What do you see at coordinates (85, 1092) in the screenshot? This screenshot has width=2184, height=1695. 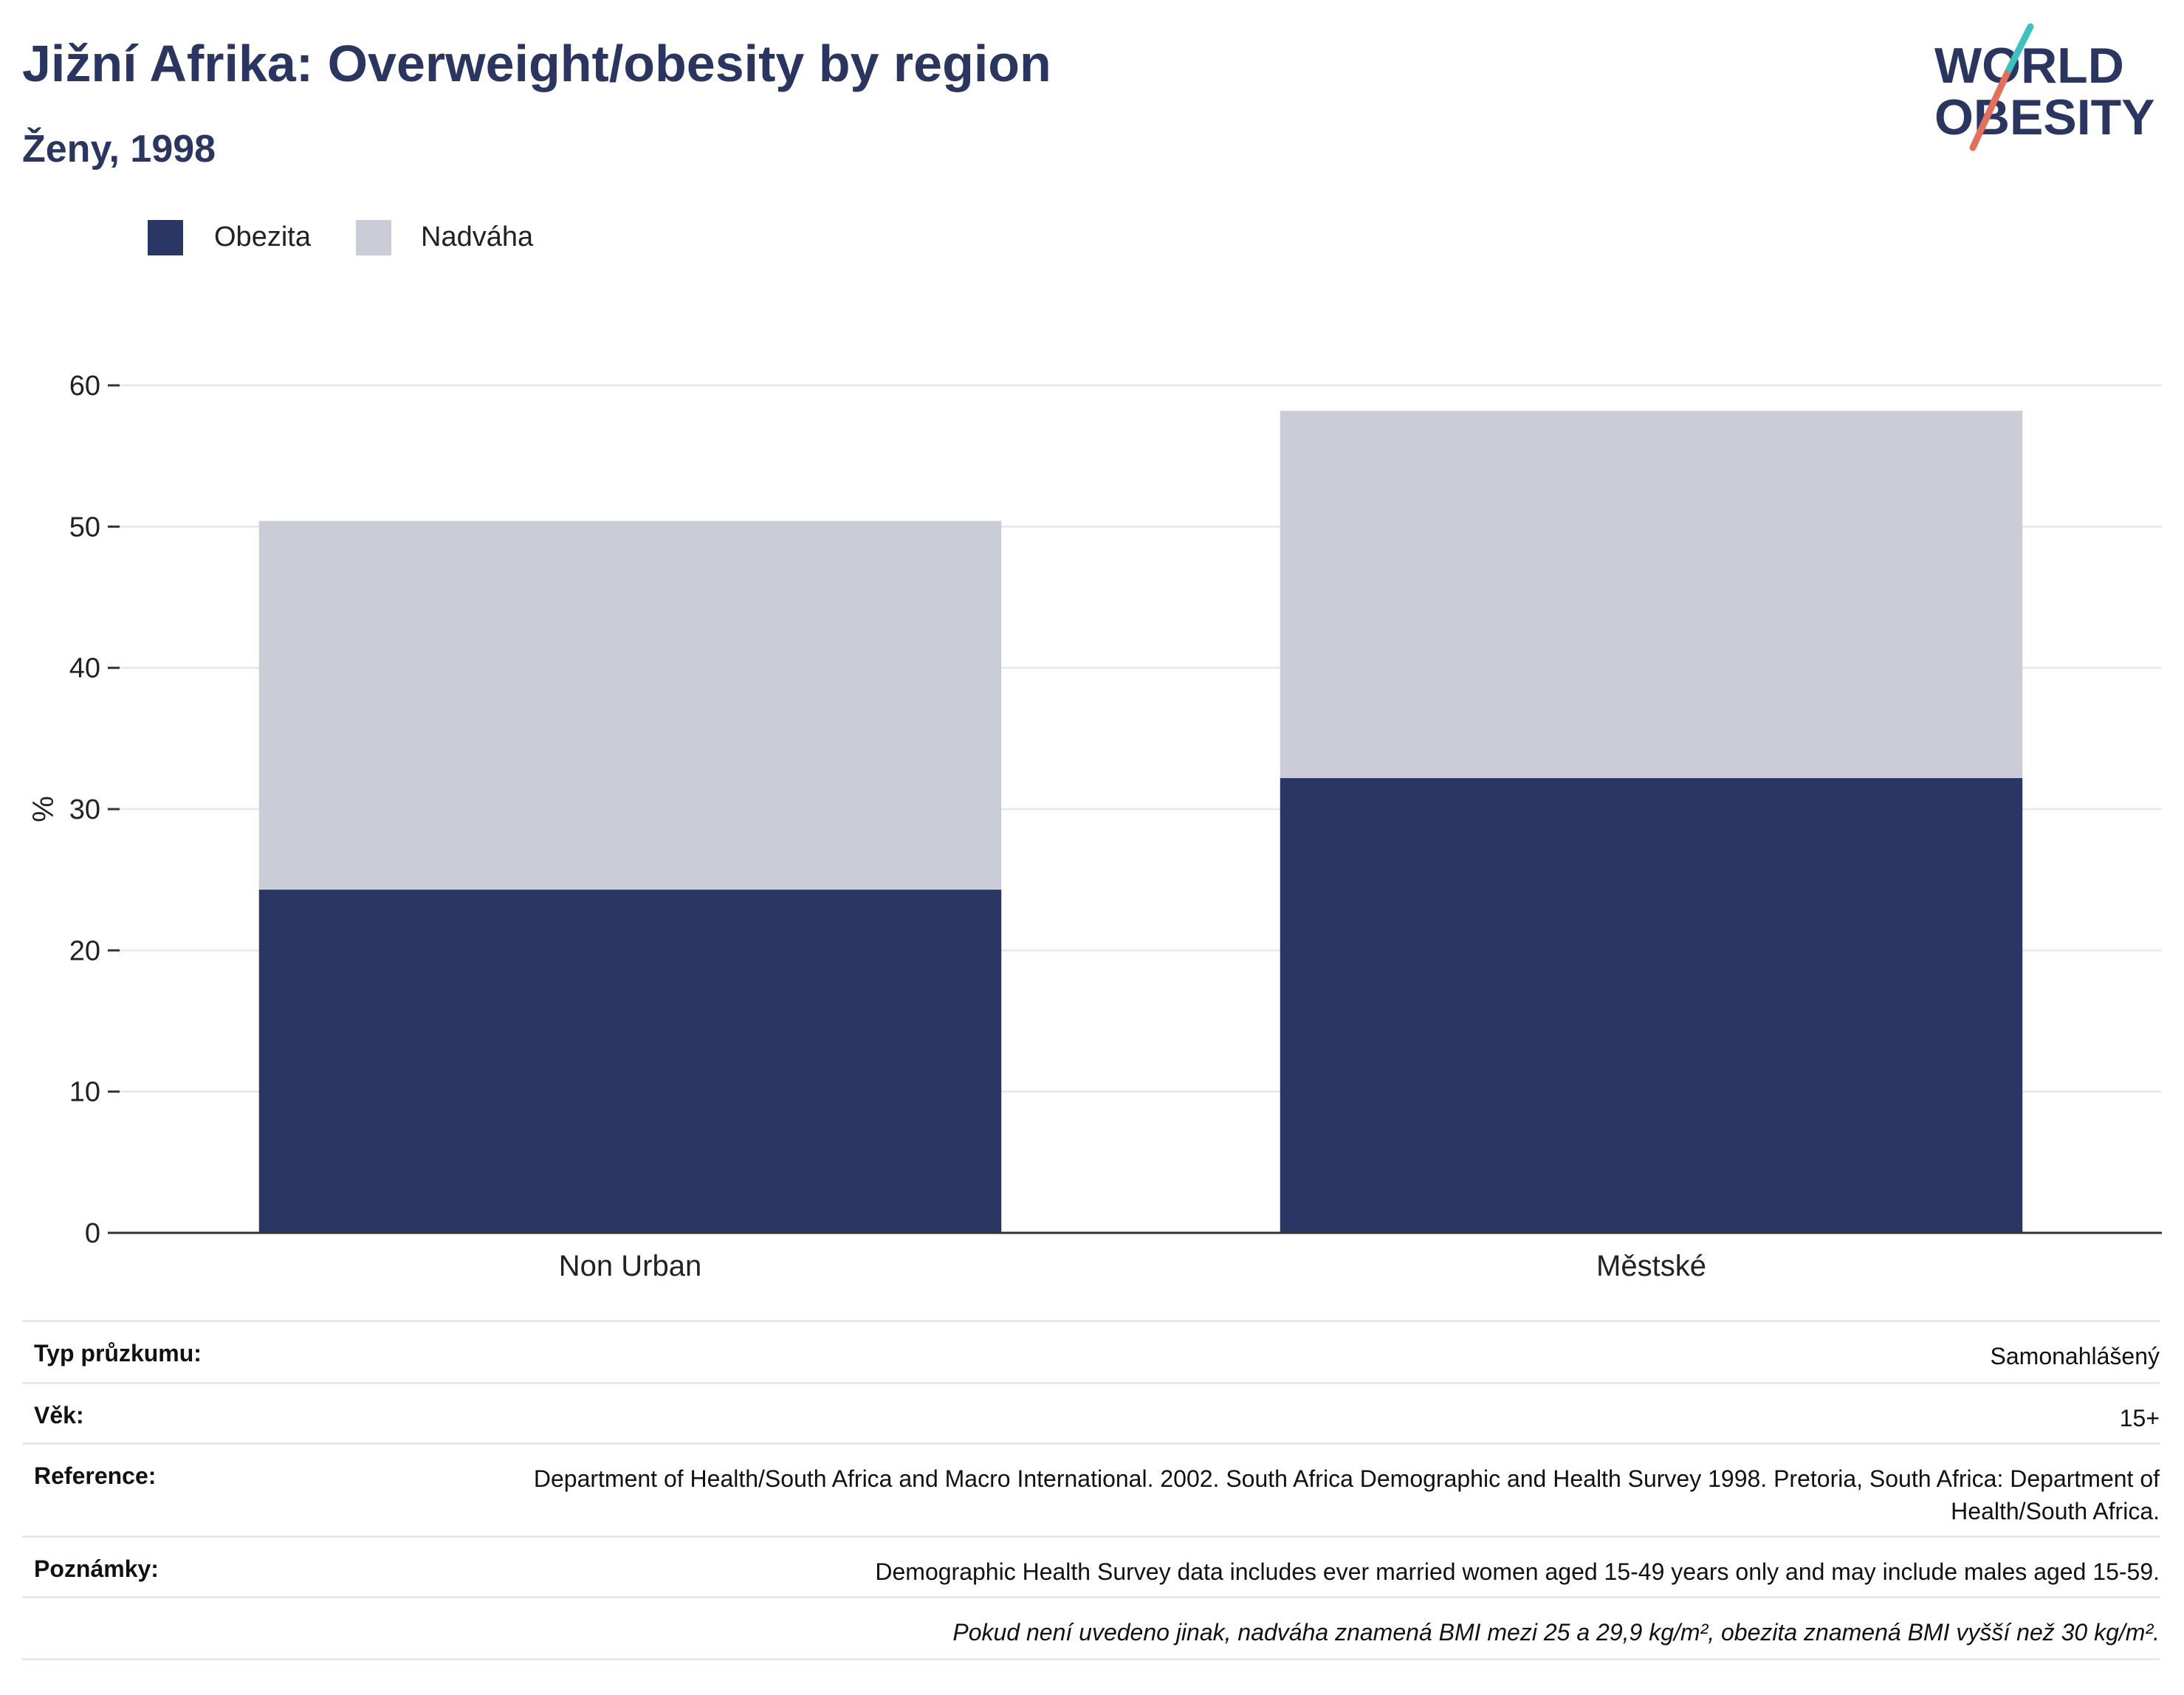 I see `y-tick-label: 10` at bounding box center [85, 1092].